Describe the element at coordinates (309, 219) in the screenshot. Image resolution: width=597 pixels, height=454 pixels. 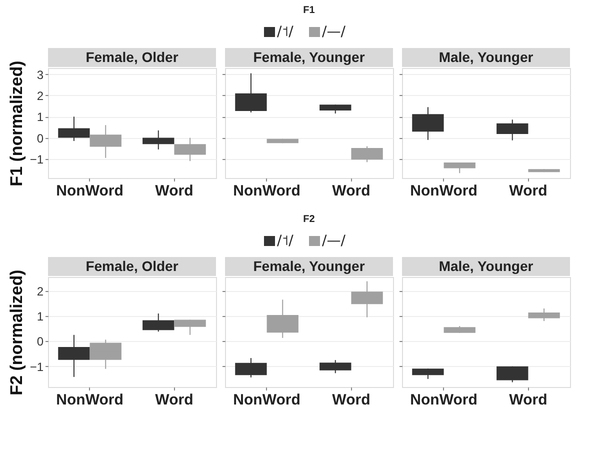
I see `text: F2` at that location.